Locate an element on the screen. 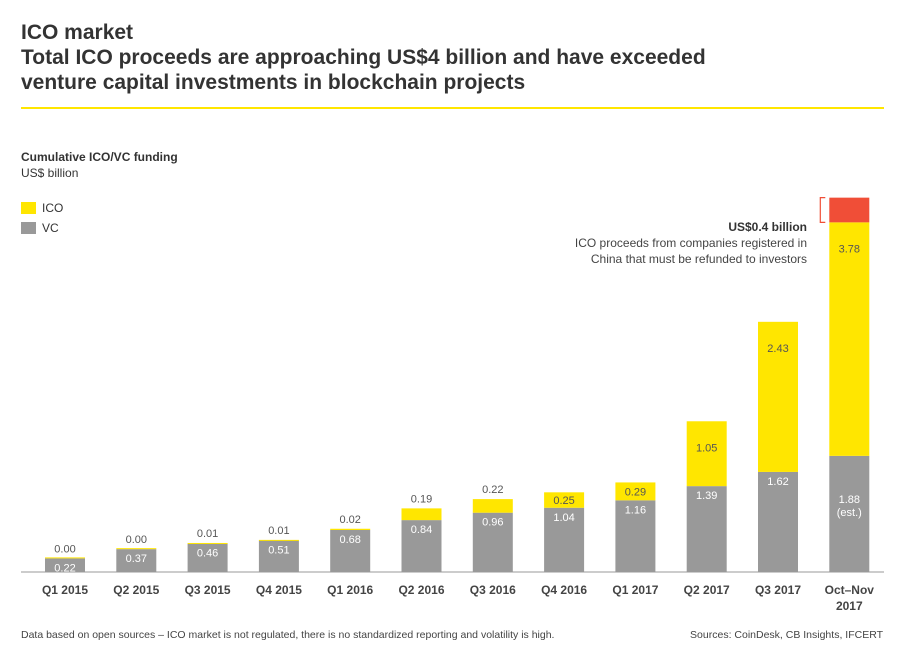  category-label-7: Q4 2016 is located at coordinates (564, 590).